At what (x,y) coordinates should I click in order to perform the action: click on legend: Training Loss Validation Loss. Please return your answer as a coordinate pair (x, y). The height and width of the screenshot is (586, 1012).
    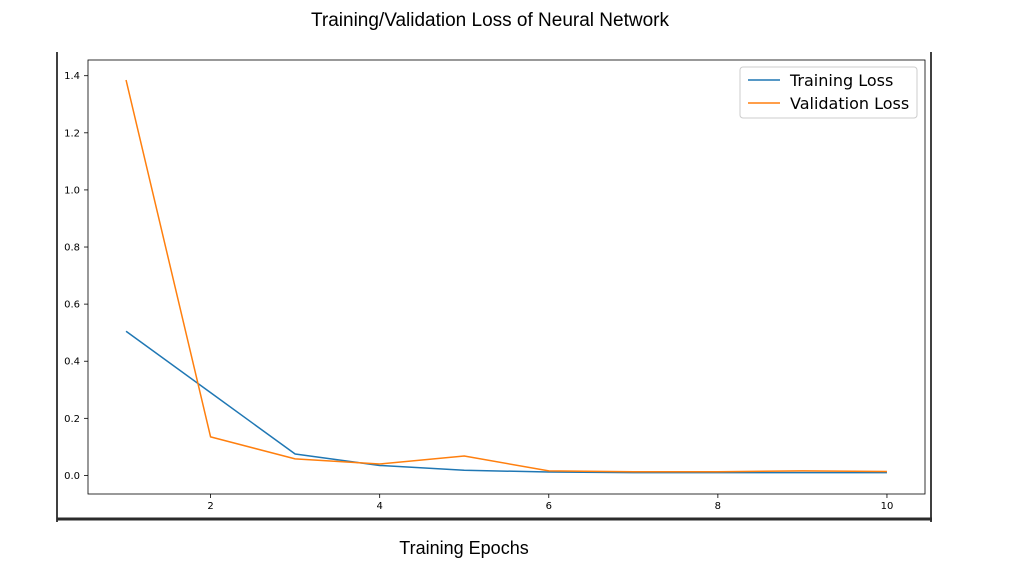
    Looking at the image, I should click on (828, 92).